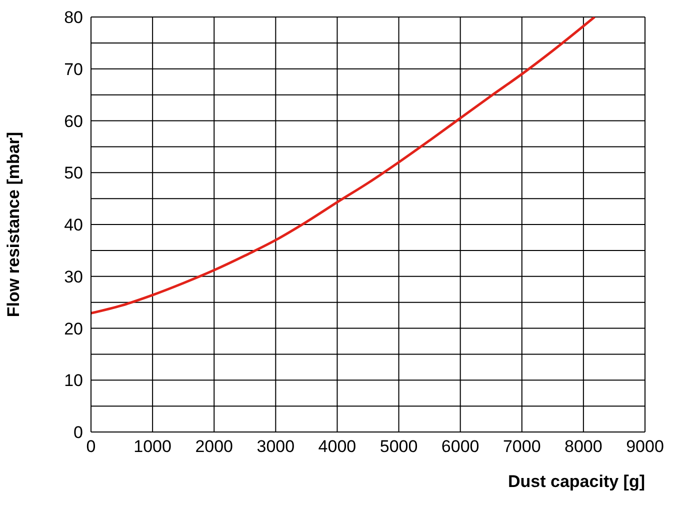 Image resolution: width=691 pixels, height=505 pixels. What do you see at coordinates (14, 225) in the screenshot?
I see `y-axis-title: Flow resistance [mbar]` at bounding box center [14, 225].